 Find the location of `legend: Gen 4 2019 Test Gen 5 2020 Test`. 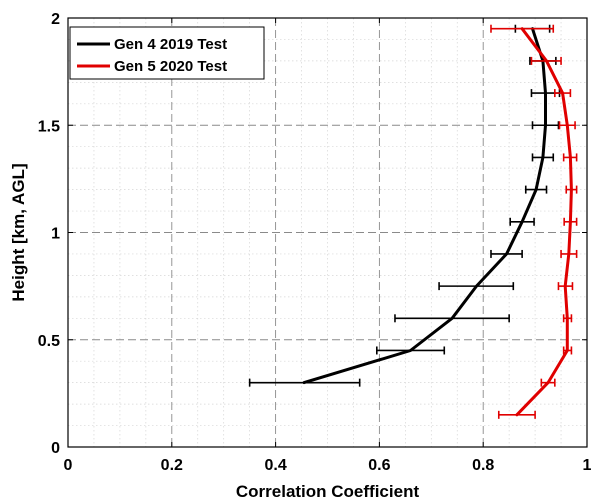

legend: Gen 4 2019 Test Gen 5 2020 Test is located at coordinates (167, 53).